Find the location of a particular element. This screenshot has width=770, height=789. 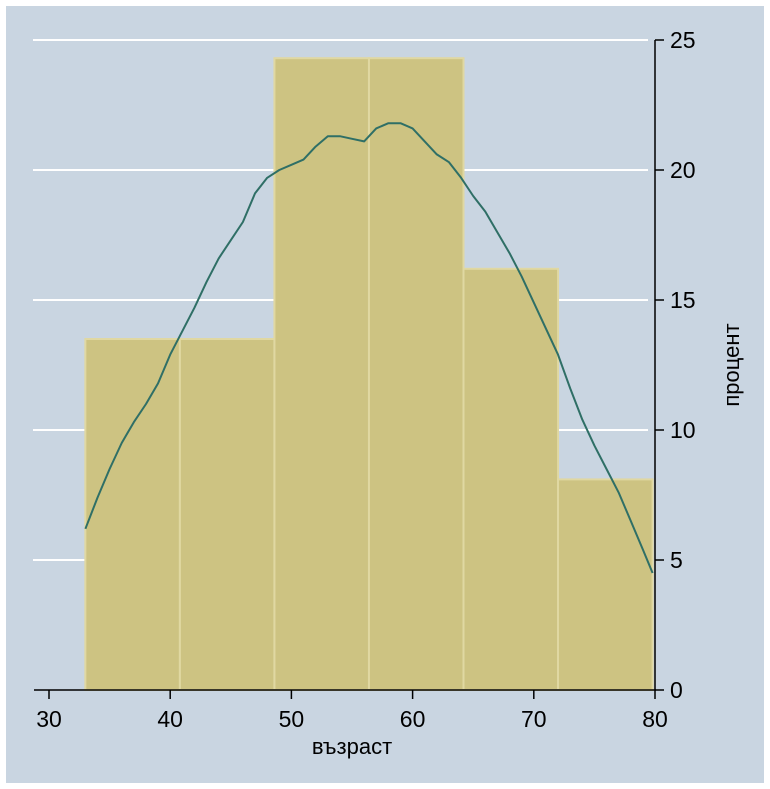

y-axis-title: процент is located at coordinates (731, 364).